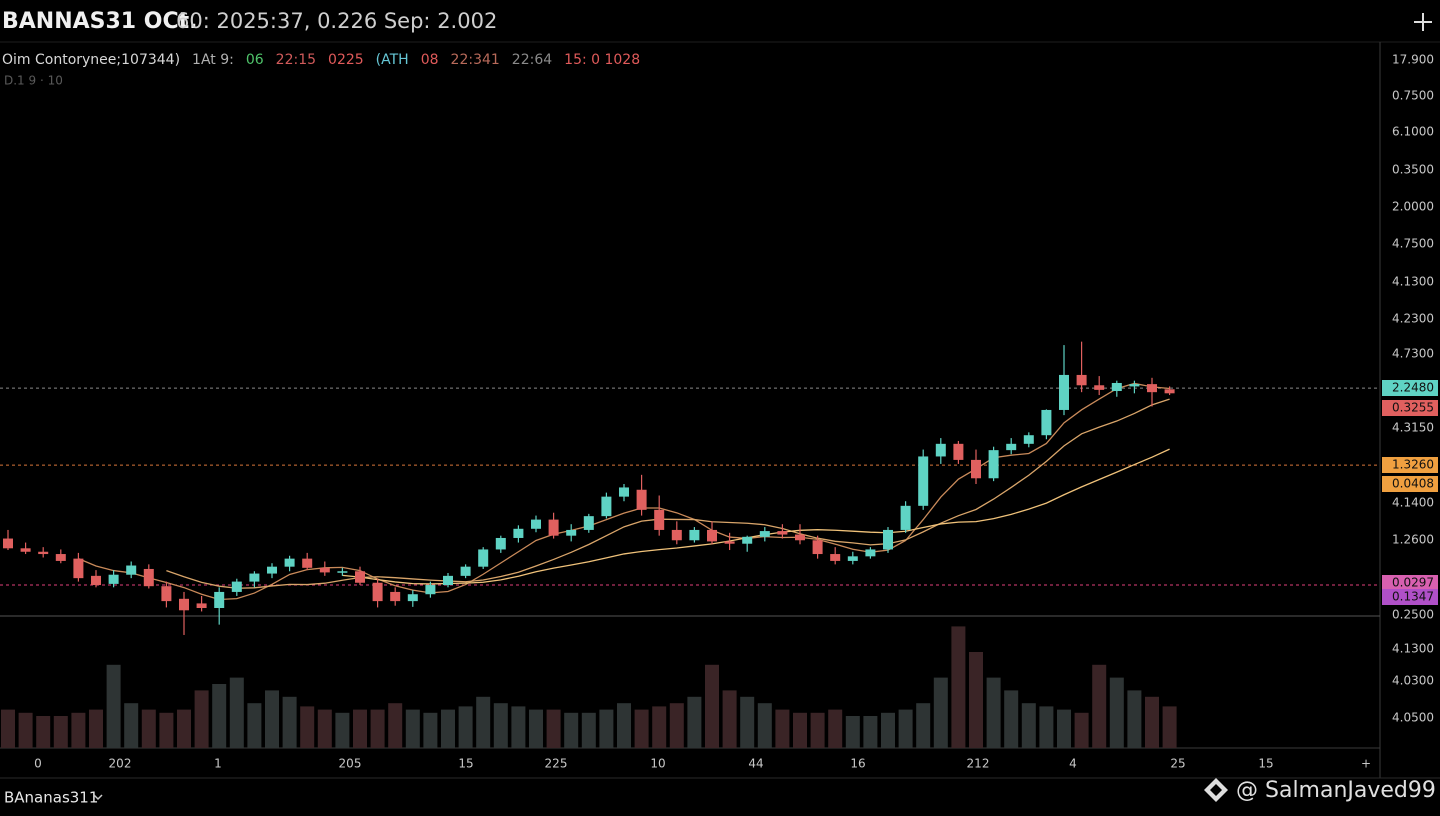 The width and height of the screenshot is (1440, 816). I want to click on price-tag-label: 0.0297, so click(1413, 583).